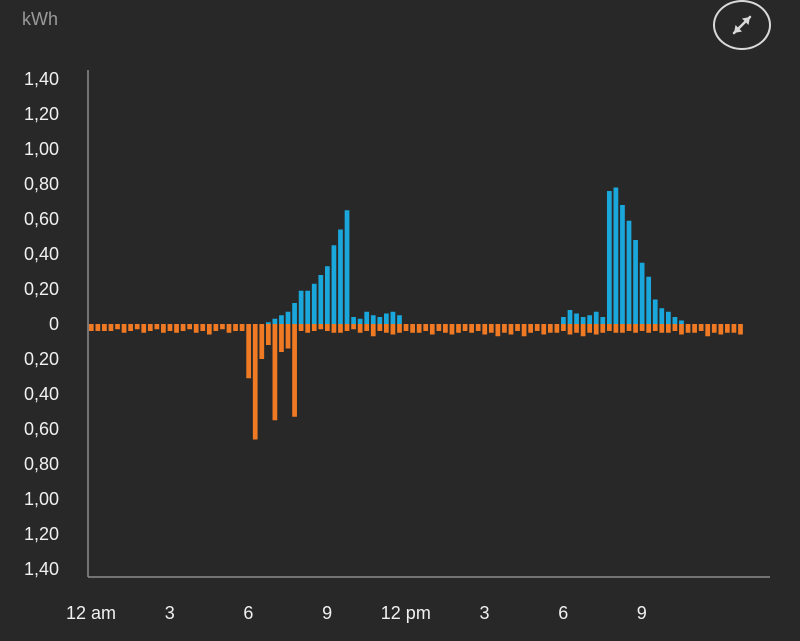 The width and height of the screenshot is (800, 641). Describe the element at coordinates (41, 184) in the screenshot. I see `y-tick-label: 0,80` at that location.